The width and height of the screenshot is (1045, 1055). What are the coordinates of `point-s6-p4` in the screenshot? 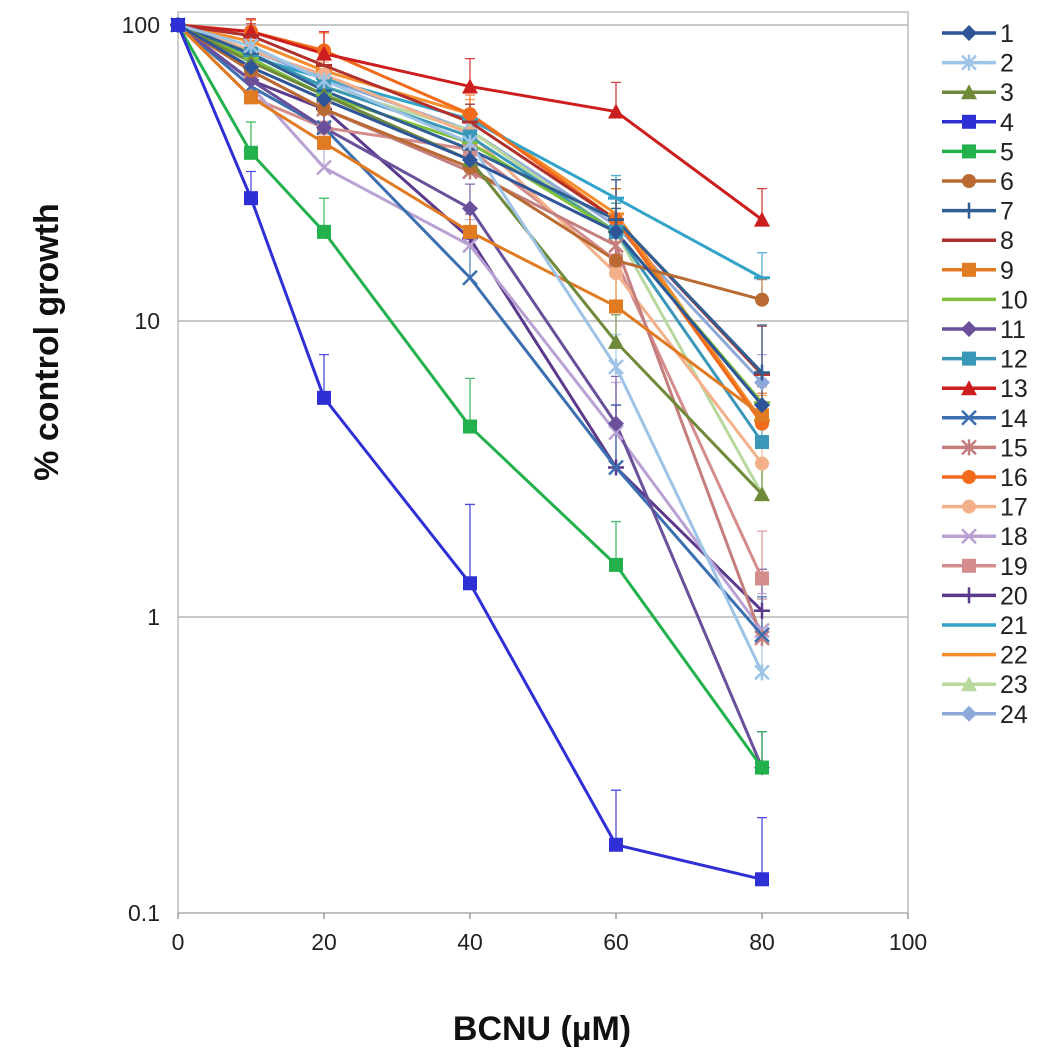 It's located at (616, 260).